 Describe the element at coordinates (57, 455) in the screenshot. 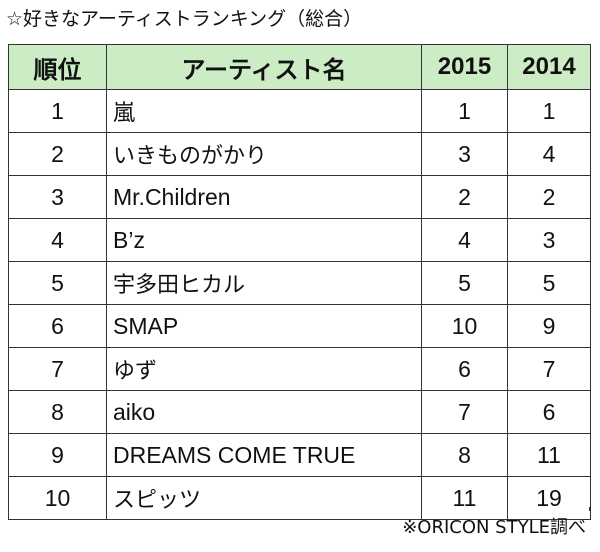

I see `rank-cell: 9` at that location.